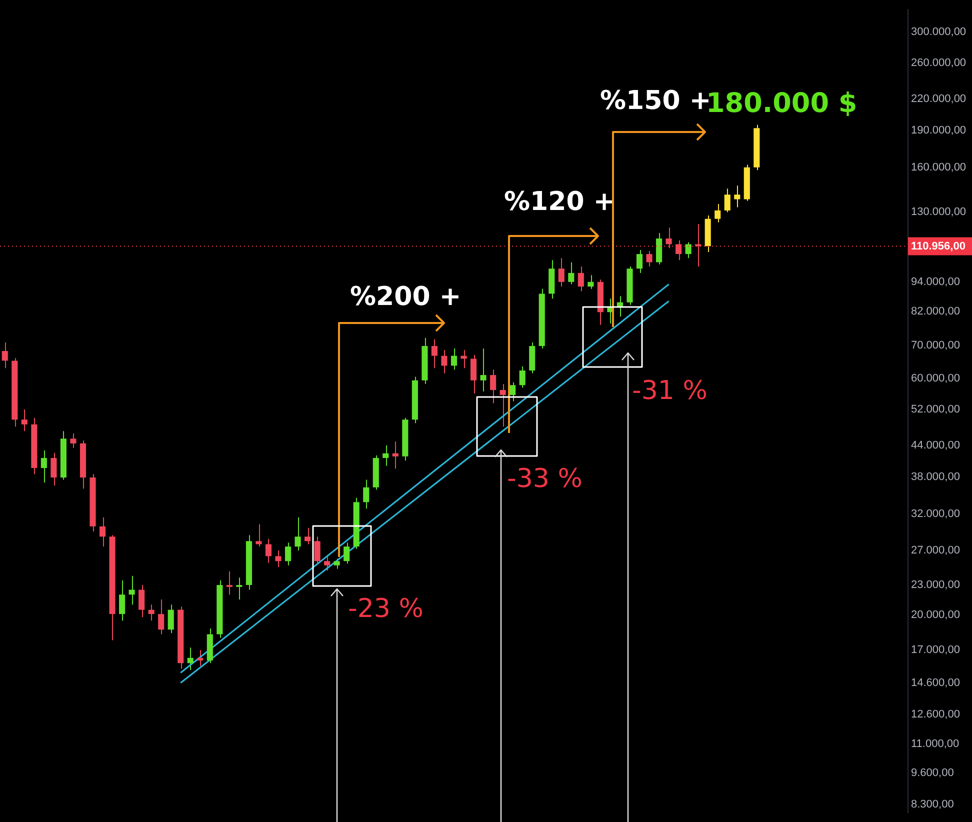 This screenshot has width=972, height=822. I want to click on y-tick-label: 44.000,00, so click(935, 445).